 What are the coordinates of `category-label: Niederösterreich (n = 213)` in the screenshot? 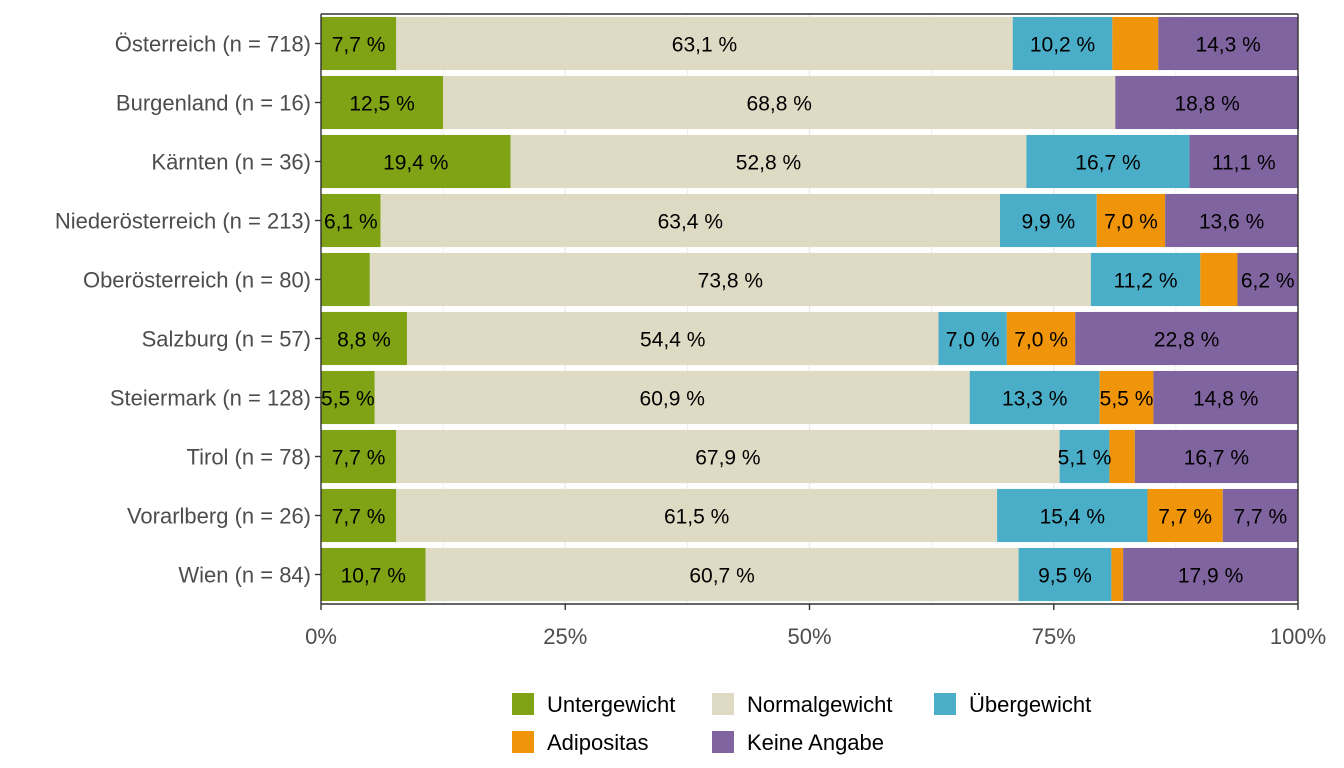 It's located at (183, 221).